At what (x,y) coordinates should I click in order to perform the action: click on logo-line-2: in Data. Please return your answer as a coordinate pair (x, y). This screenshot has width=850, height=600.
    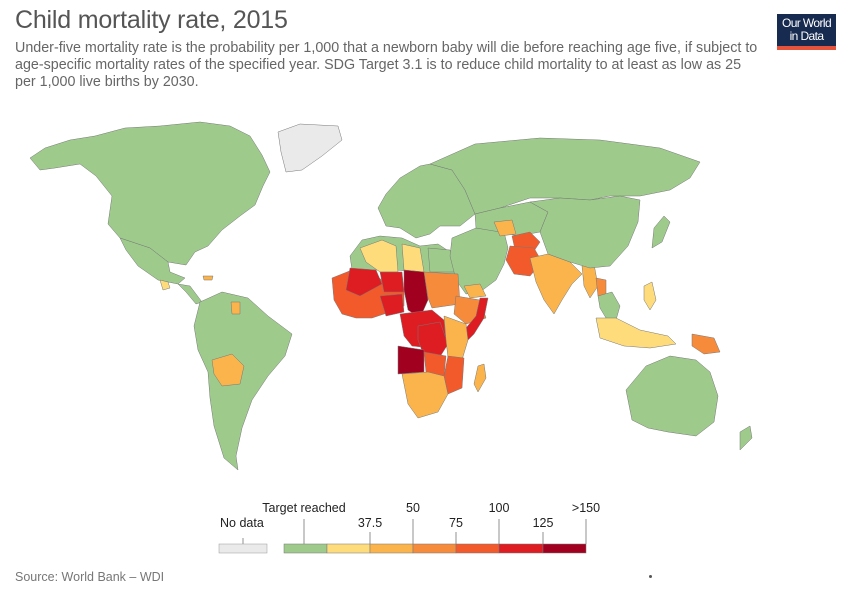
    Looking at the image, I should click on (806, 36).